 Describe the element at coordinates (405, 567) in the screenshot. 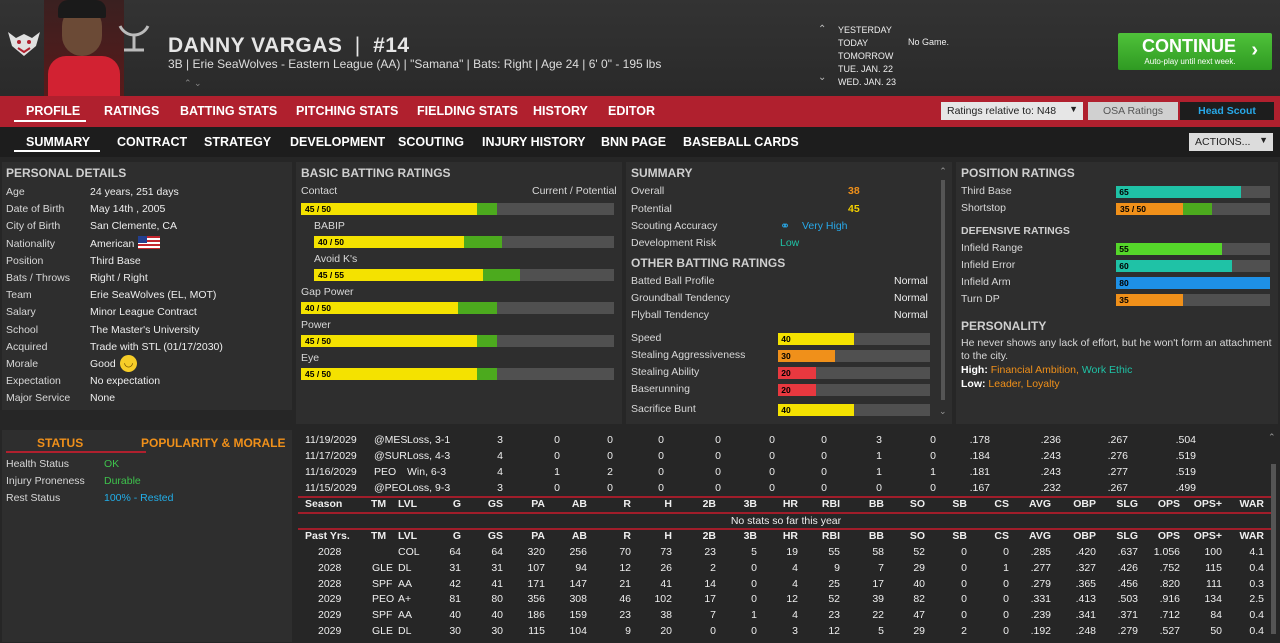

I see `table-cell: DL` at that location.